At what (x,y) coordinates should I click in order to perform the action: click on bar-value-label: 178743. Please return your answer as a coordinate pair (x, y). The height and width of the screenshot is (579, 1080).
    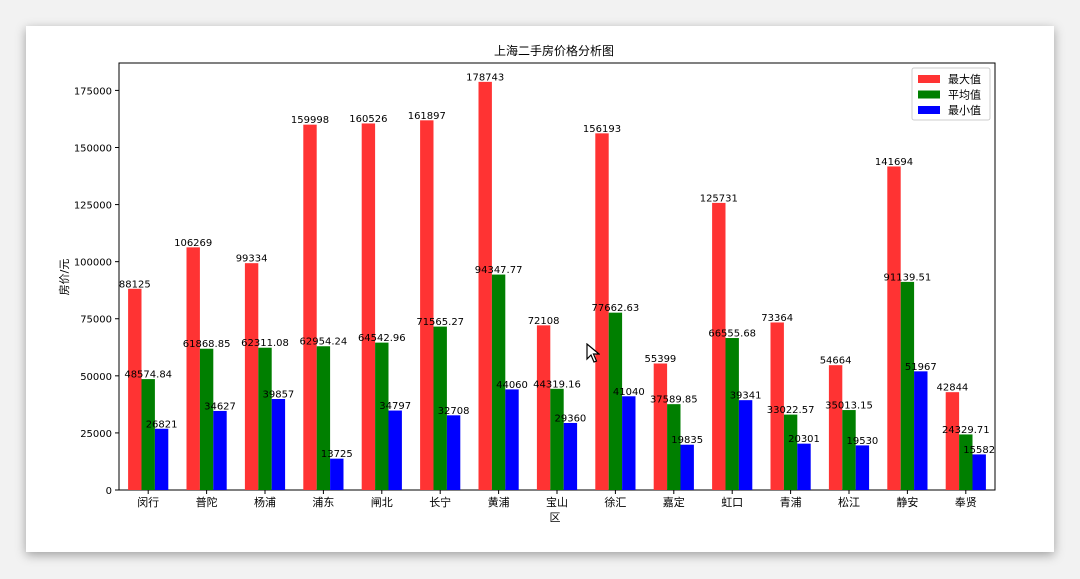
    Looking at the image, I should click on (485, 77).